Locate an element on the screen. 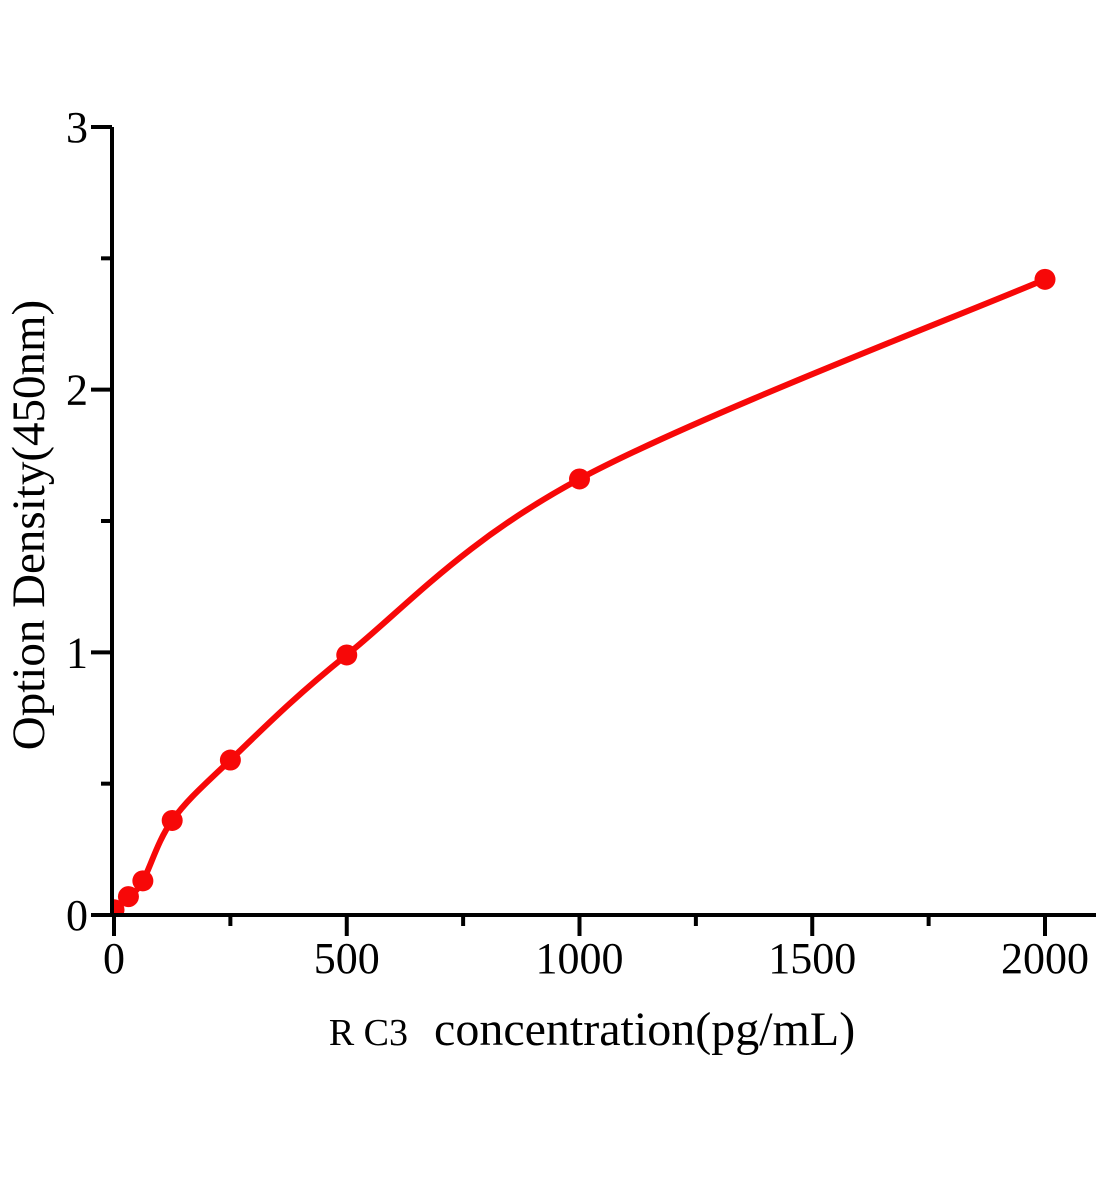  x-tick-label: 1000 is located at coordinates (580, 958).